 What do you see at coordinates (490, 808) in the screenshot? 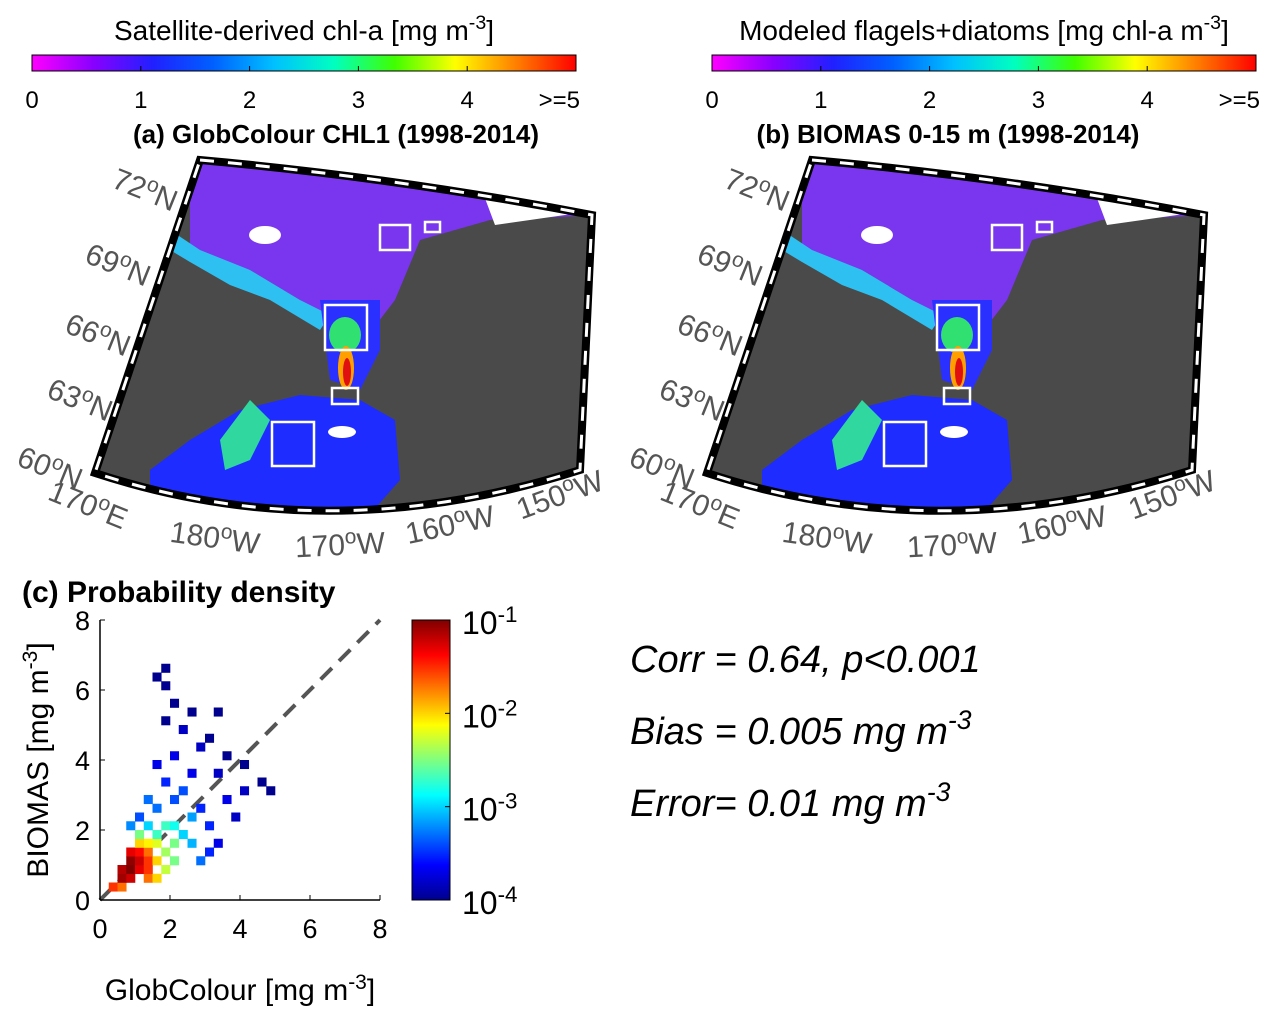
I see `colorbar-tick-label: 10⁻³` at bounding box center [490, 808].